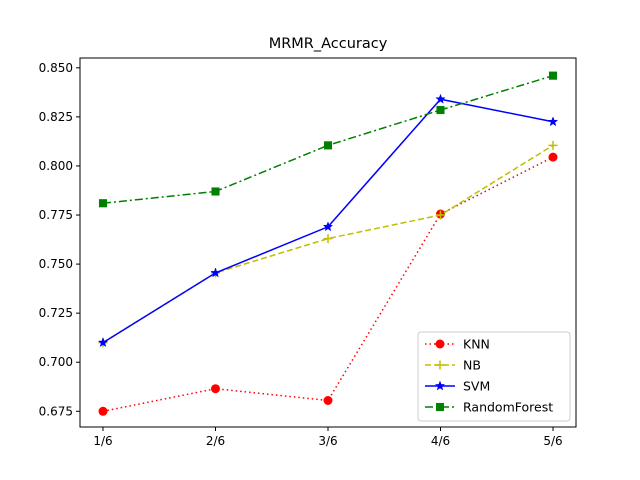  What do you see at coordinates (102, 441) in the screenshot?
I see `x-tick-label: 1/6` at bounding box center [102, 441].